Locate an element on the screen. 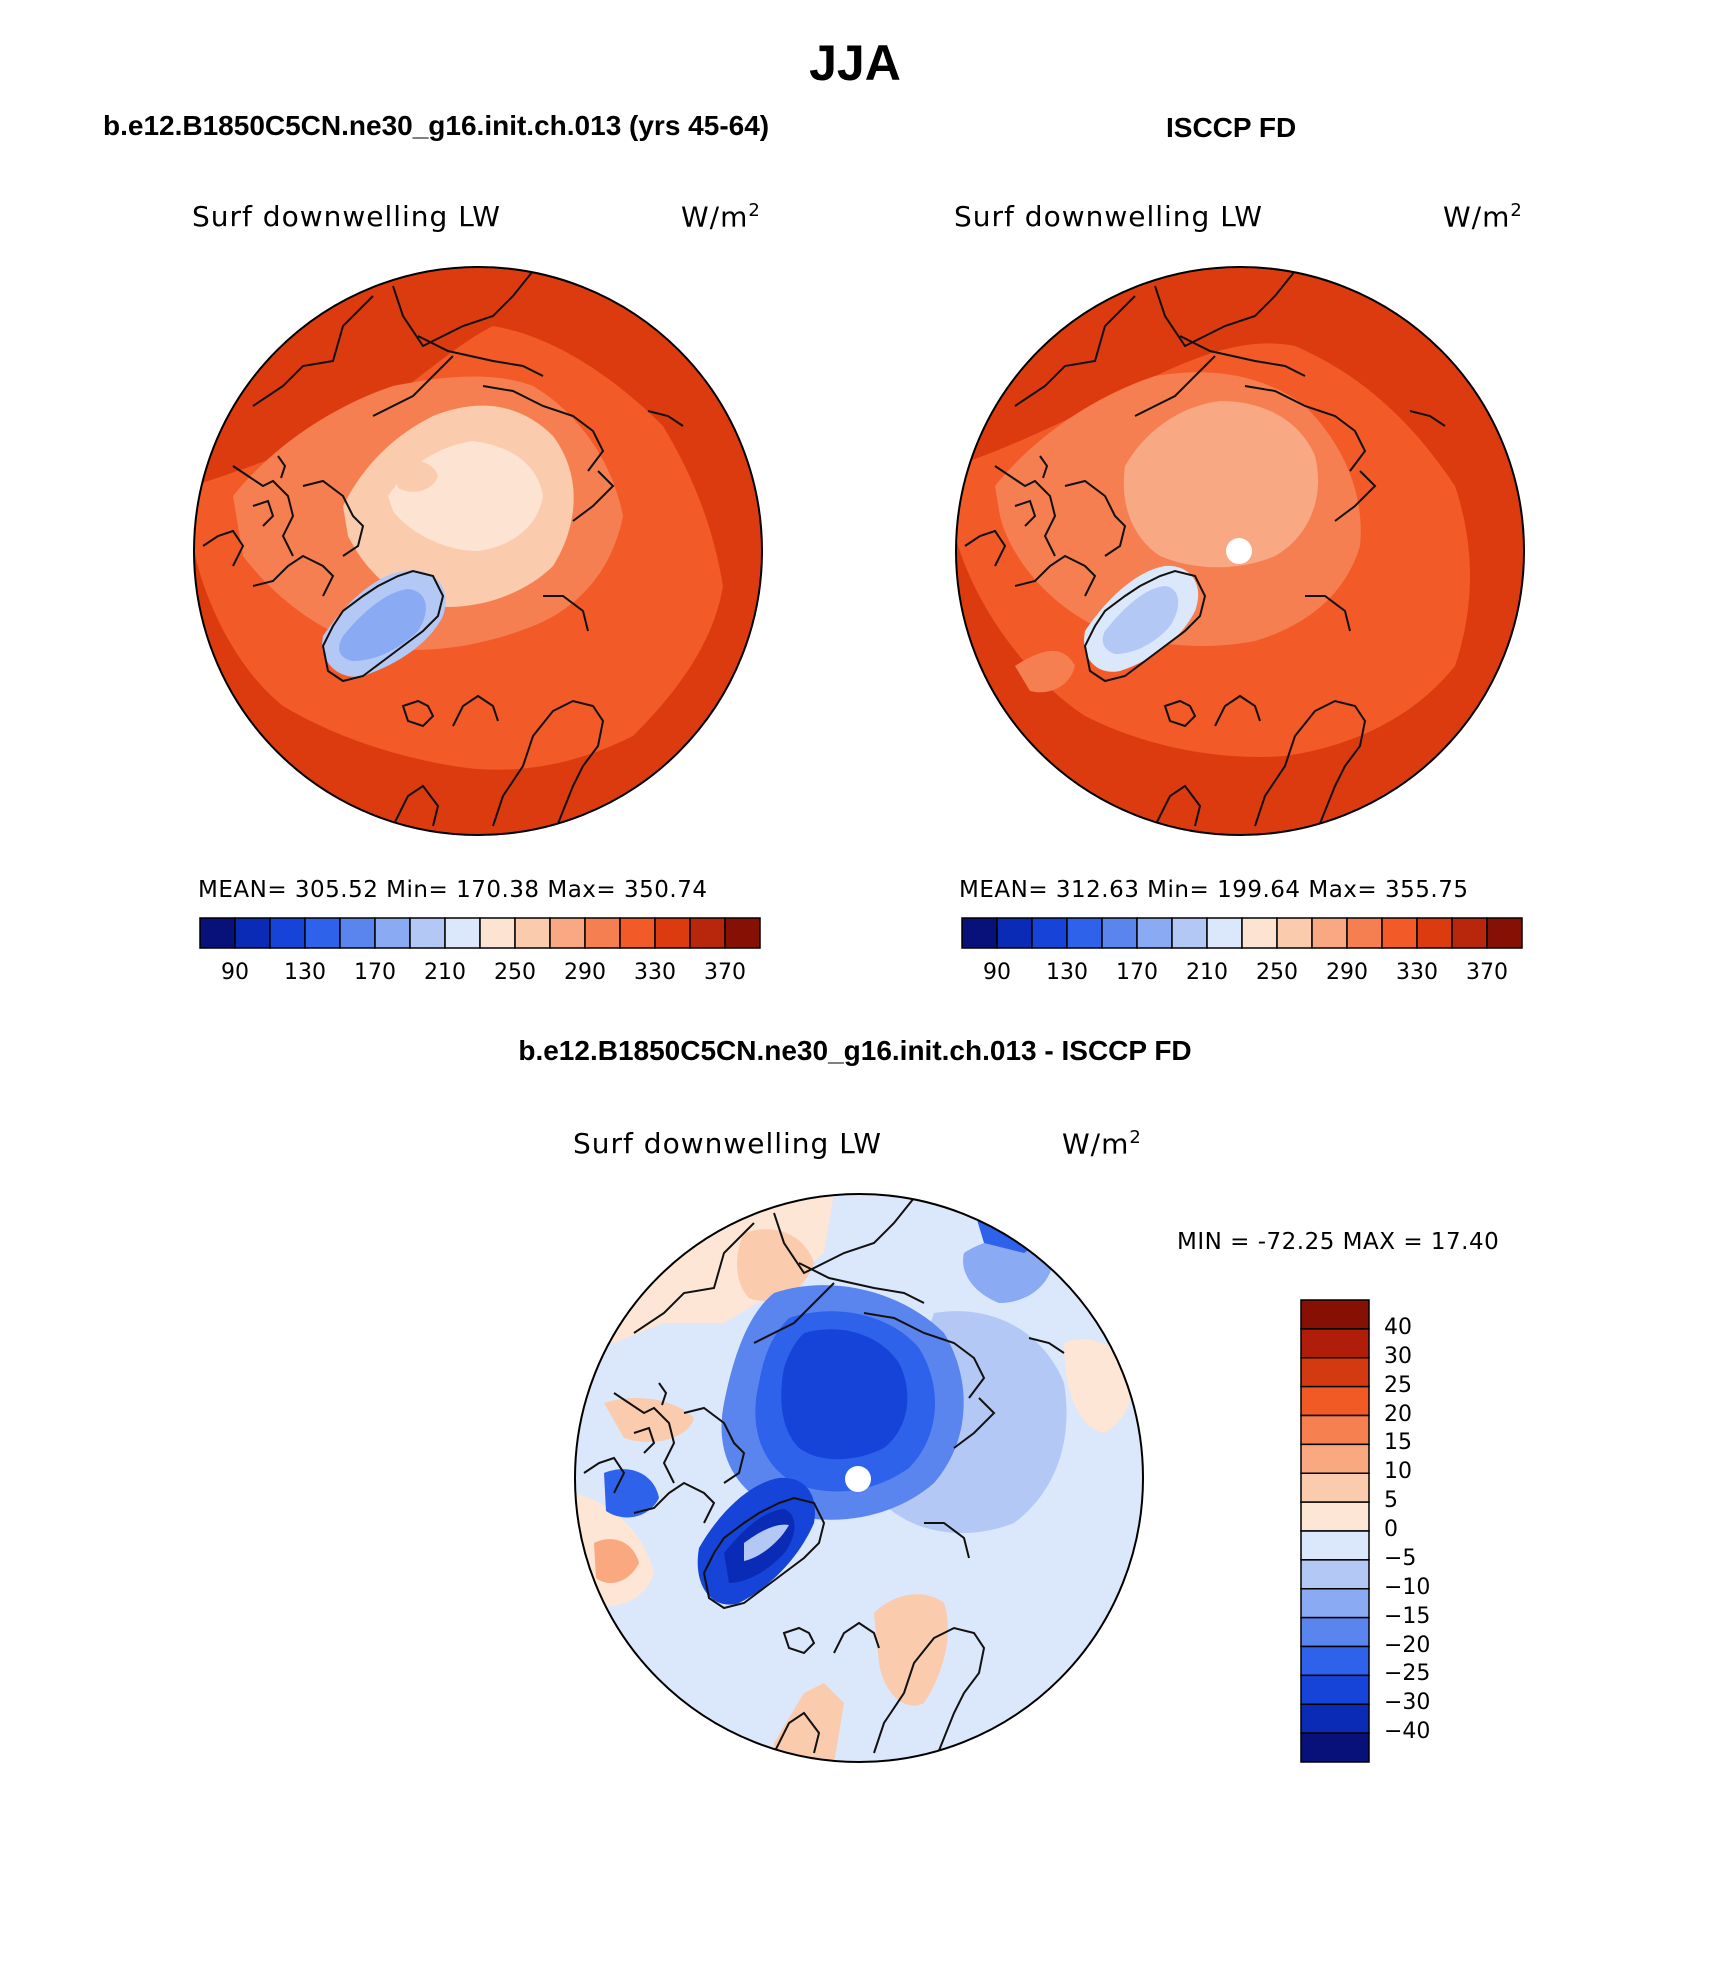 The width and height of the screenshot is (1710, 1972). colorbar-tick-label: 20 is located at coordinates (1398, 1414).